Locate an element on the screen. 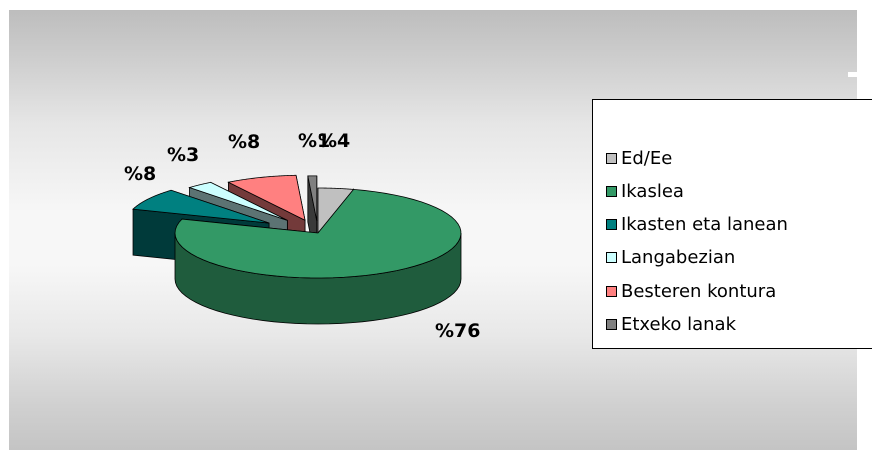 The height and width of the screenshot is (459, 872). pie-slice-ikaslea is located at coordinates (318, 233).